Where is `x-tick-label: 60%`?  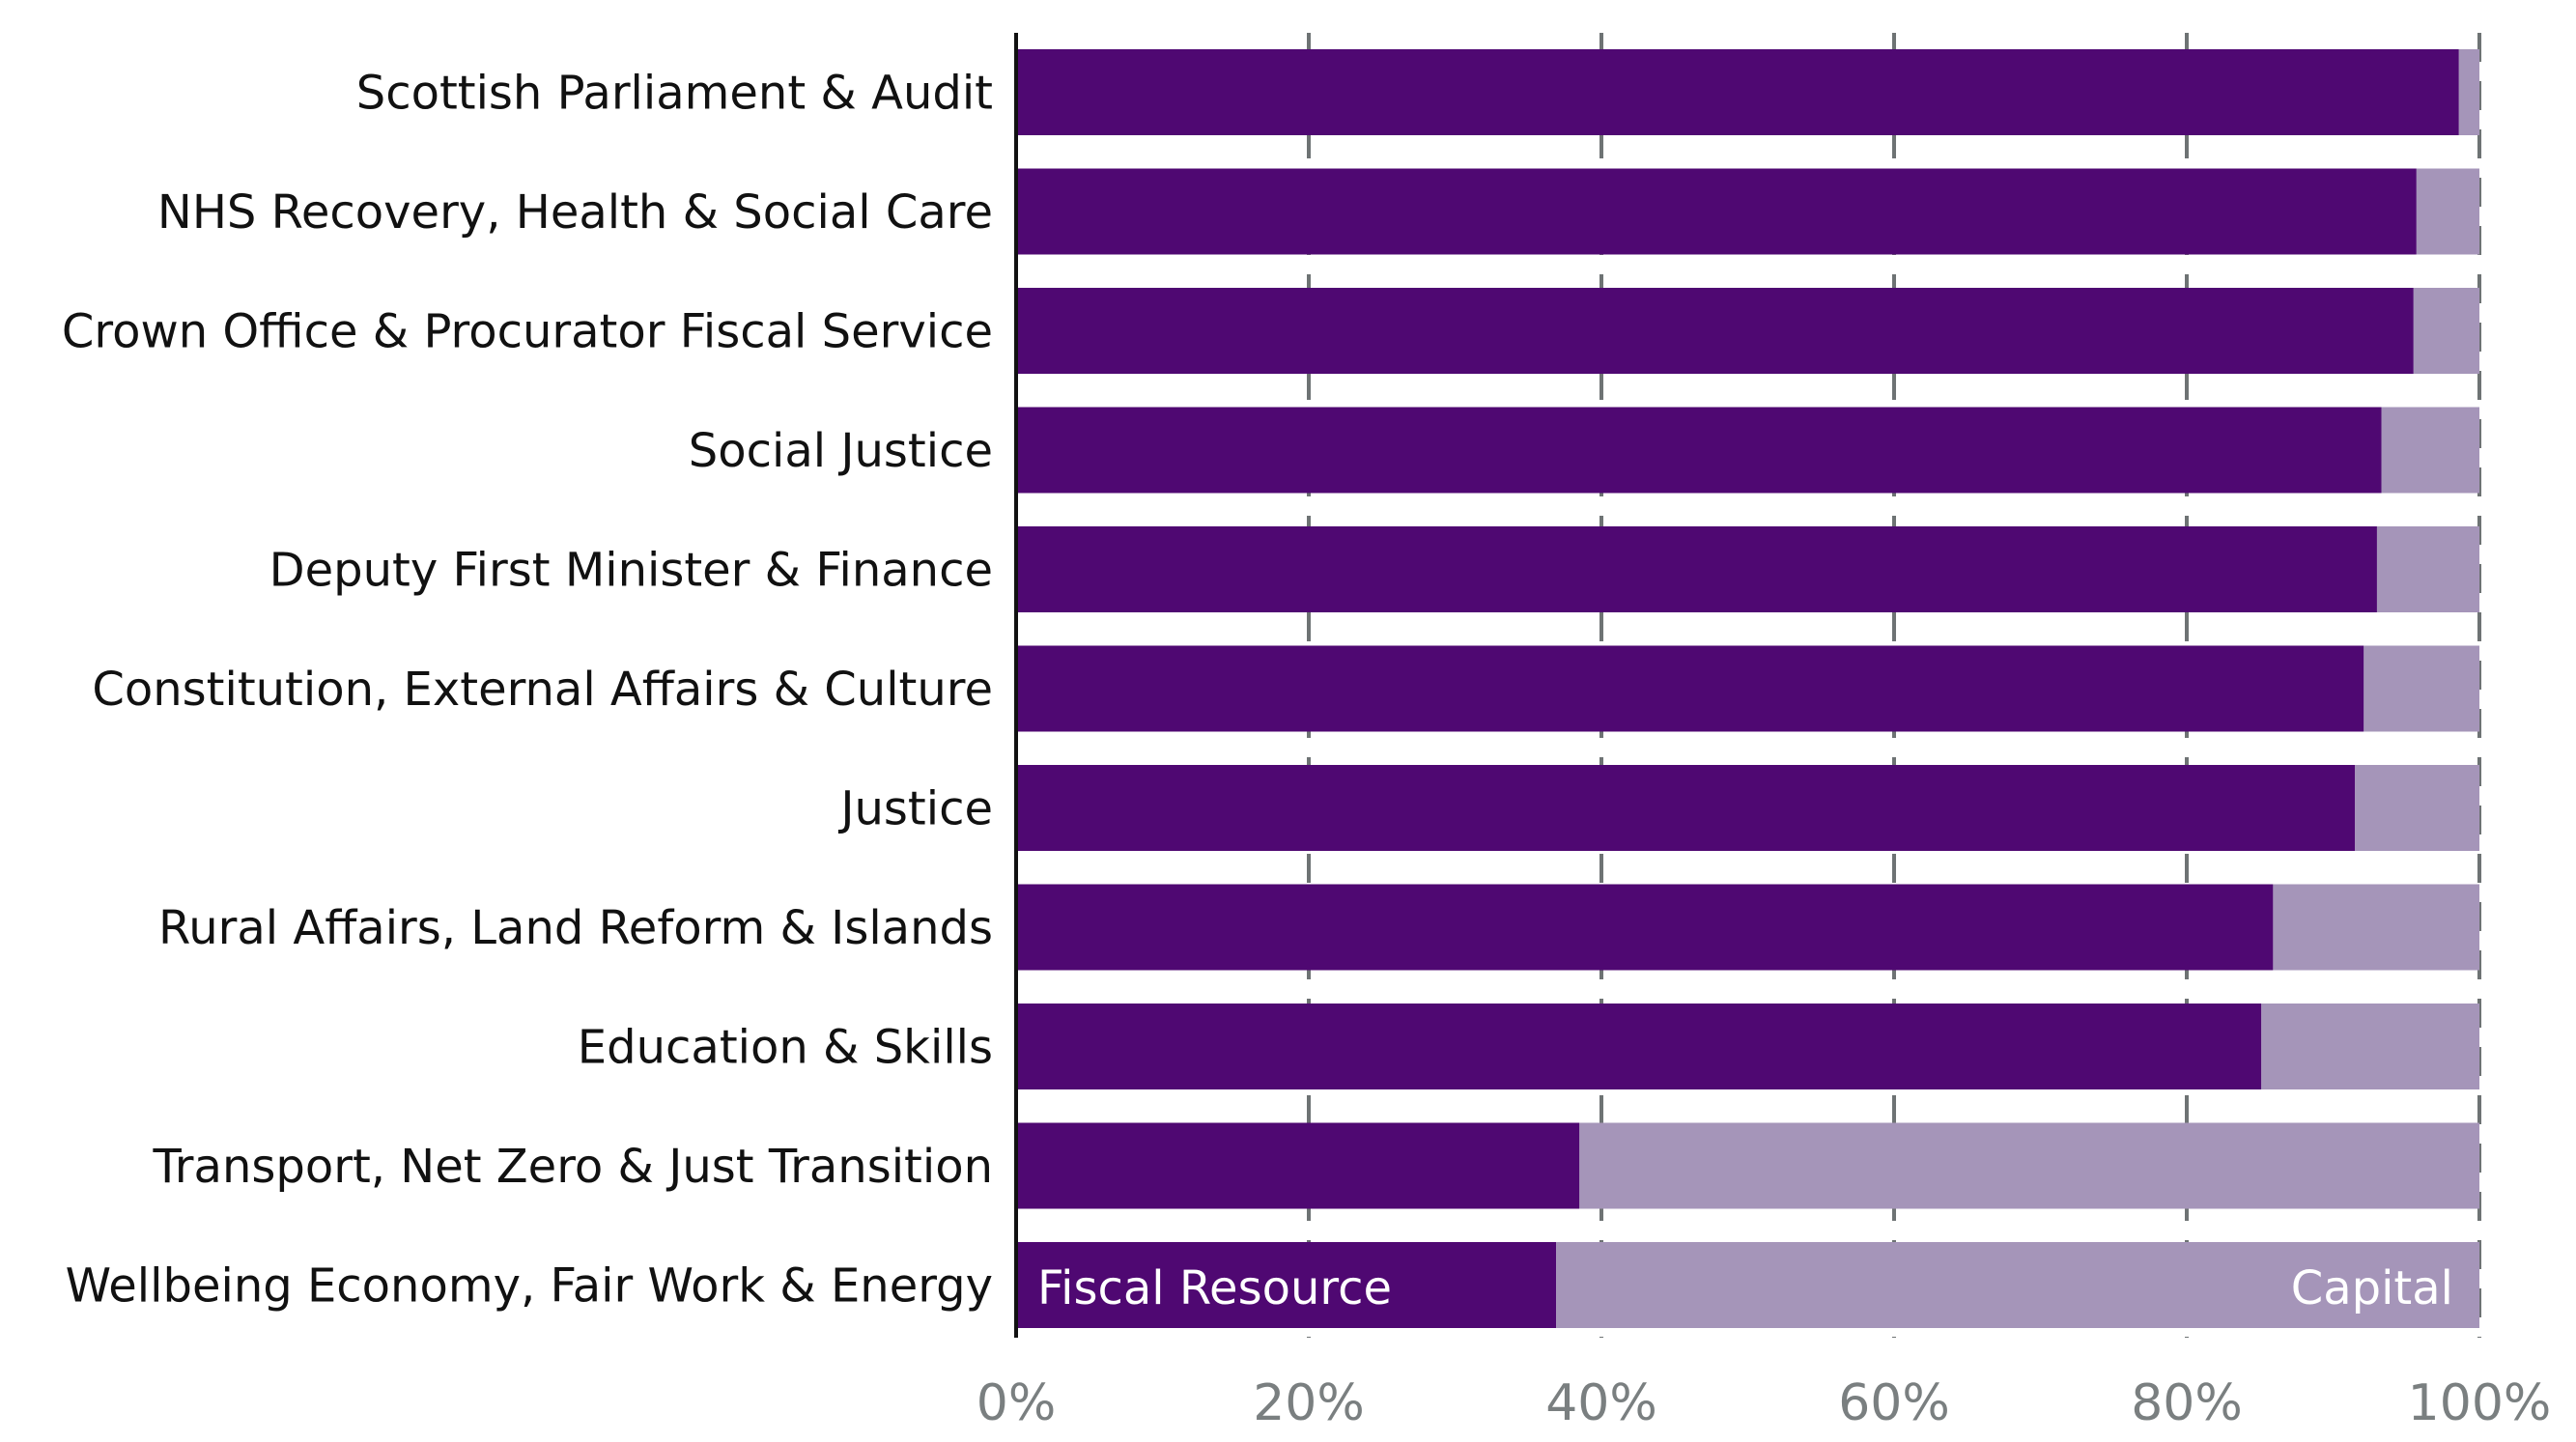 x-tick-label: 60% is located at coordinates (1894, 1403).